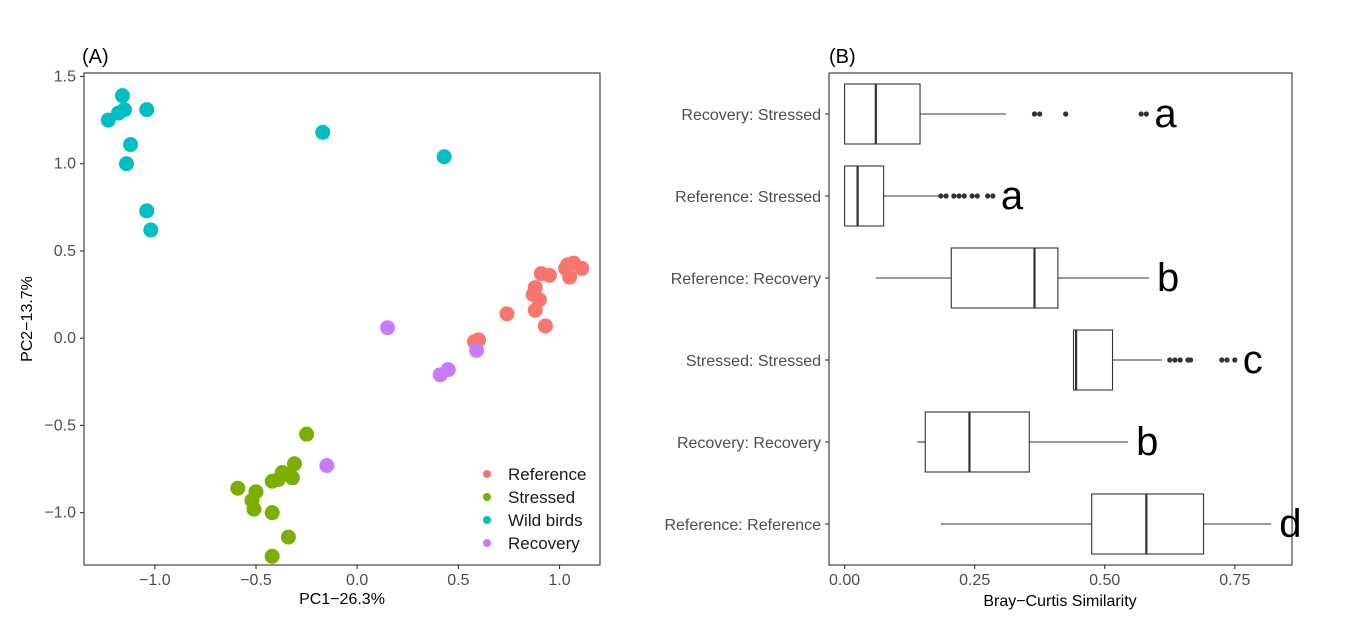 The image size is (1361, 631). Describe the element at coordinates (751, 115) in the screenshot. I see `boxplot-category-label: Recovery: Stressed` at that location.